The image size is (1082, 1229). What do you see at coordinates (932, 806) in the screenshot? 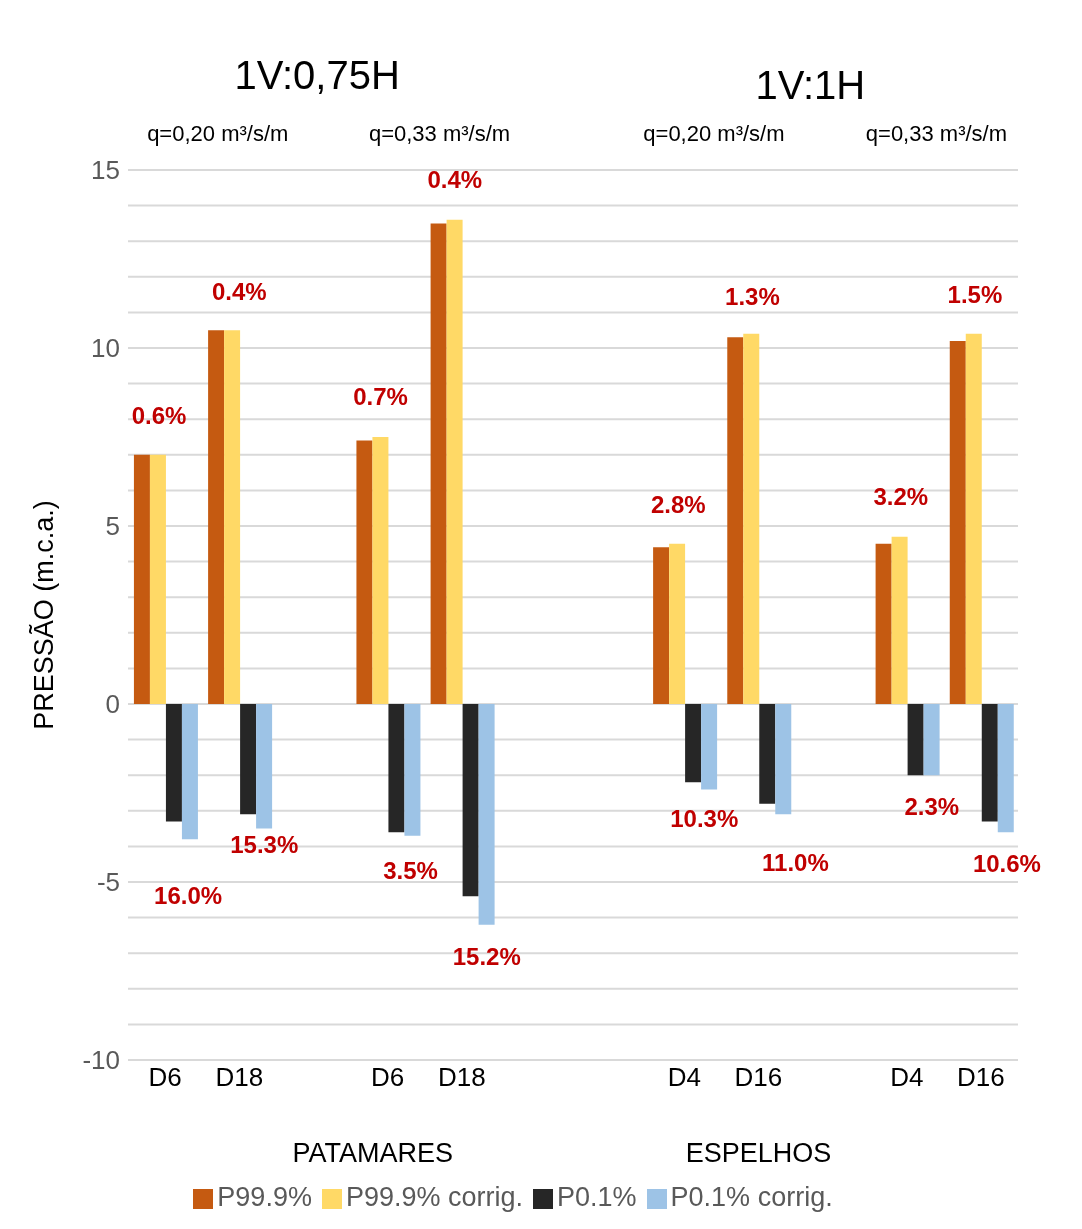
I see `annotation: 2.3%` at bounding box center [932, 806].